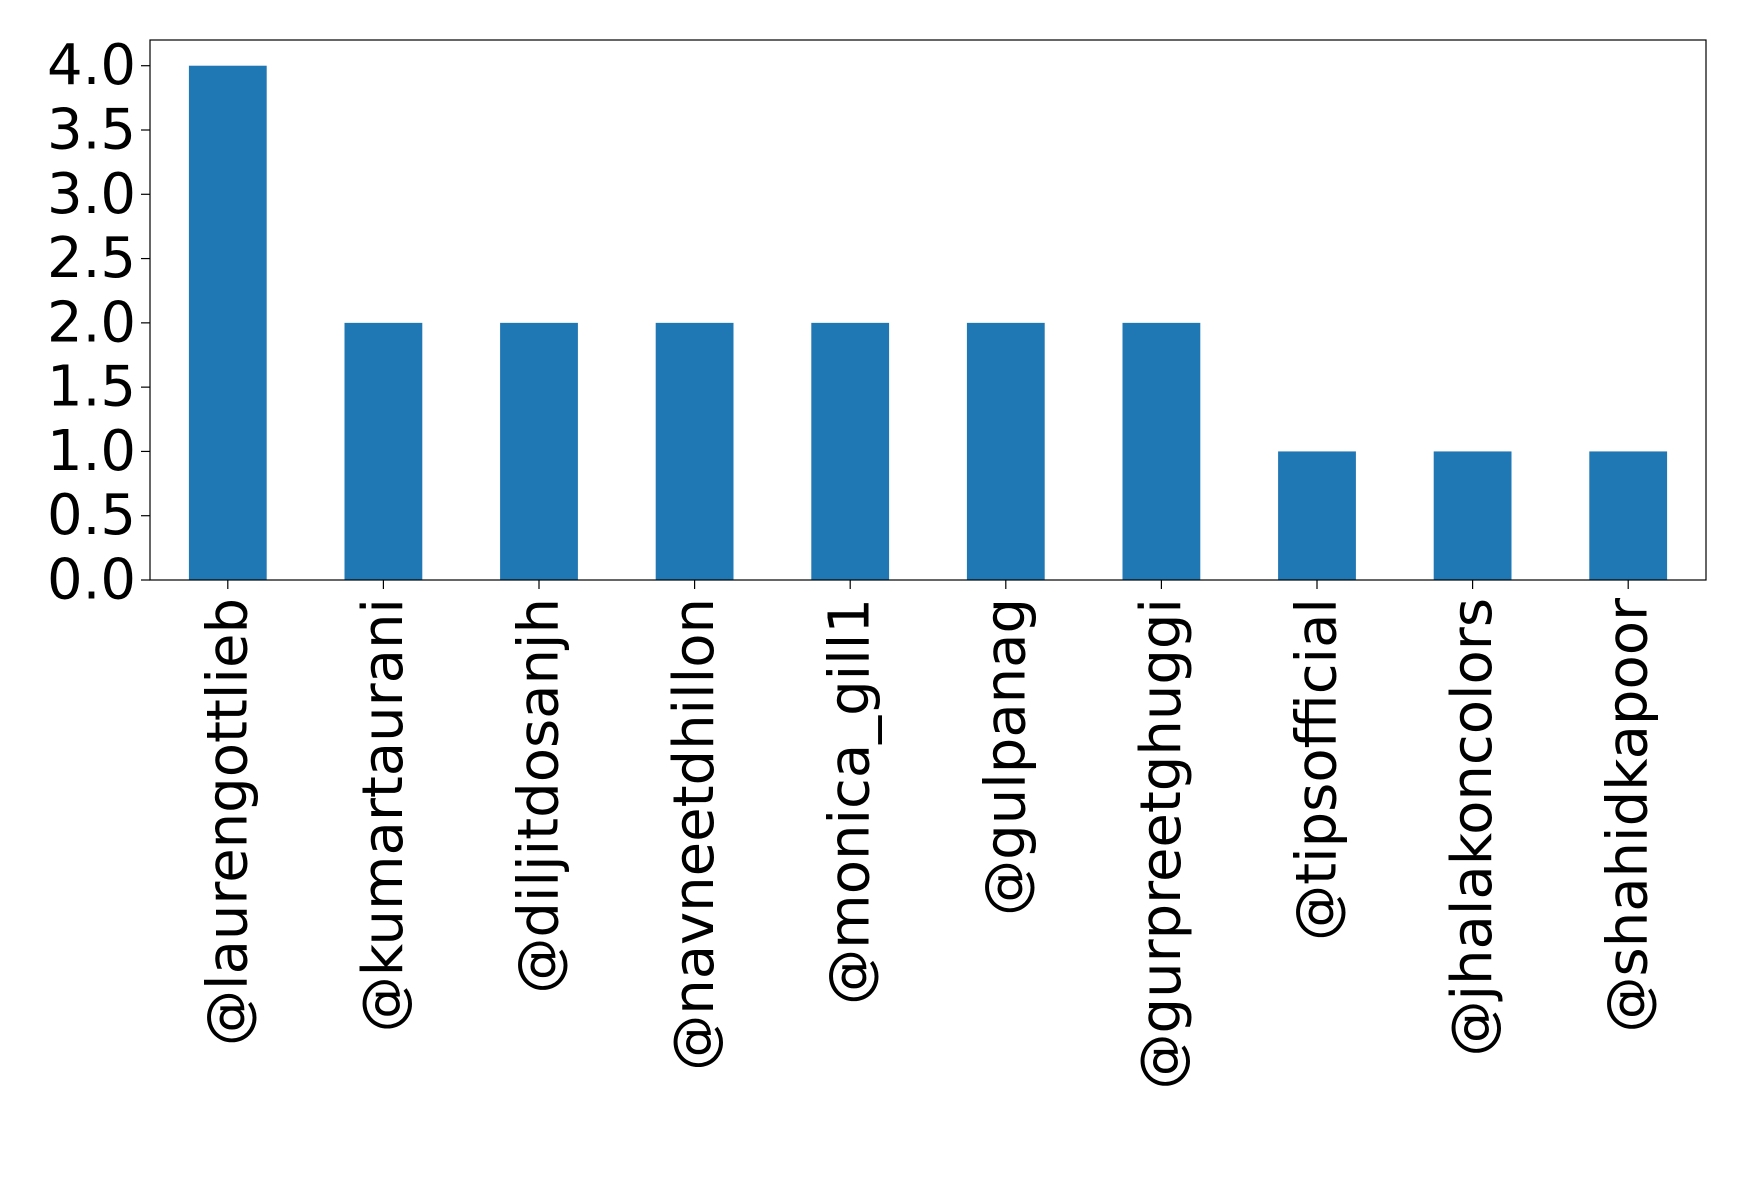 This screenshot has width=1739, height=1180. I want to click on y-tick-label: 0.5, so click(91, 515).